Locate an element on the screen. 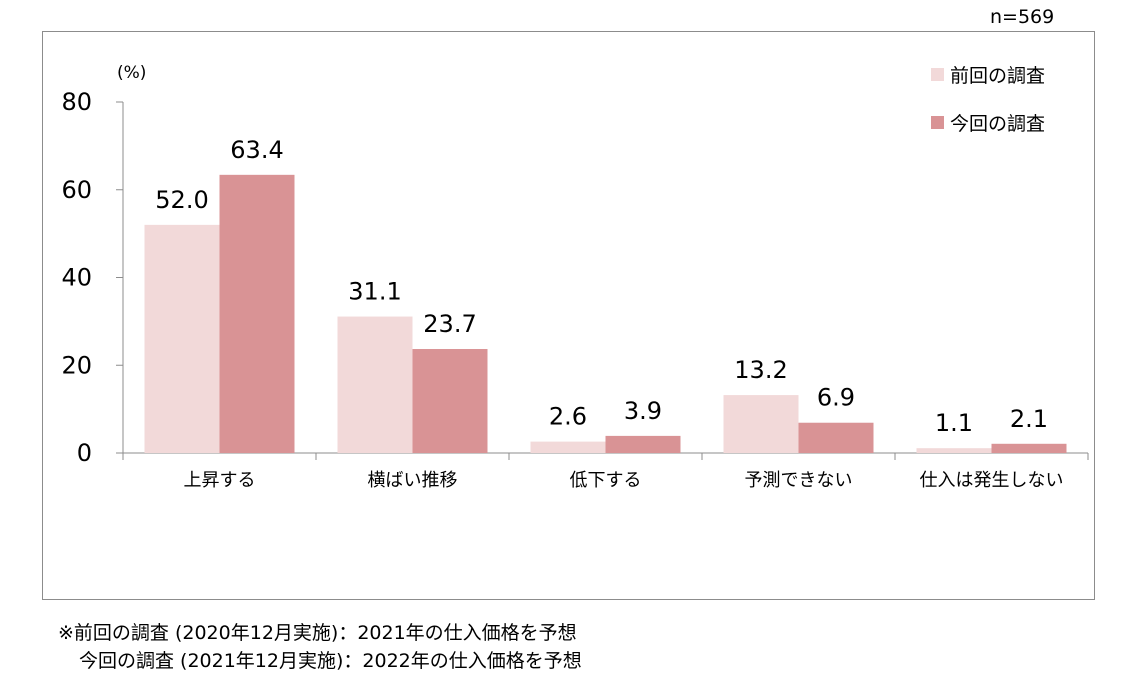 The image size is (1148, 676). x-category-label: 予測できない is located at coordinates (799, 480).